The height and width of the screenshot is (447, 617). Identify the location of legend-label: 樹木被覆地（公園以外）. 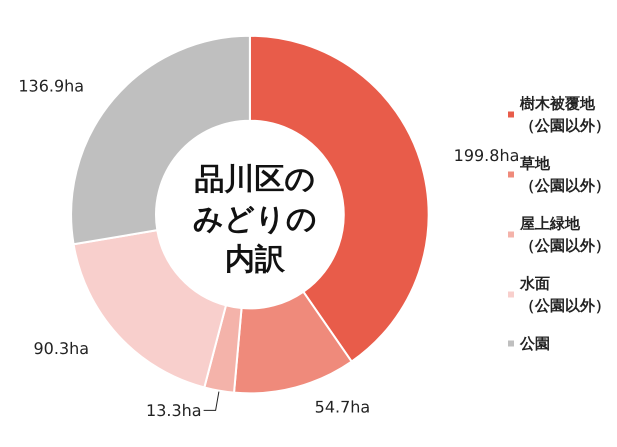
(564, 114).